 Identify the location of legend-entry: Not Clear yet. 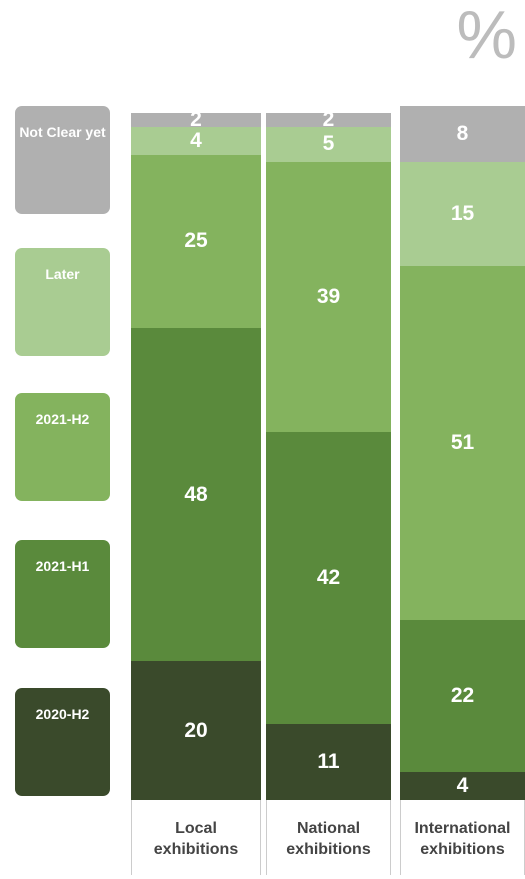
(62, 160).